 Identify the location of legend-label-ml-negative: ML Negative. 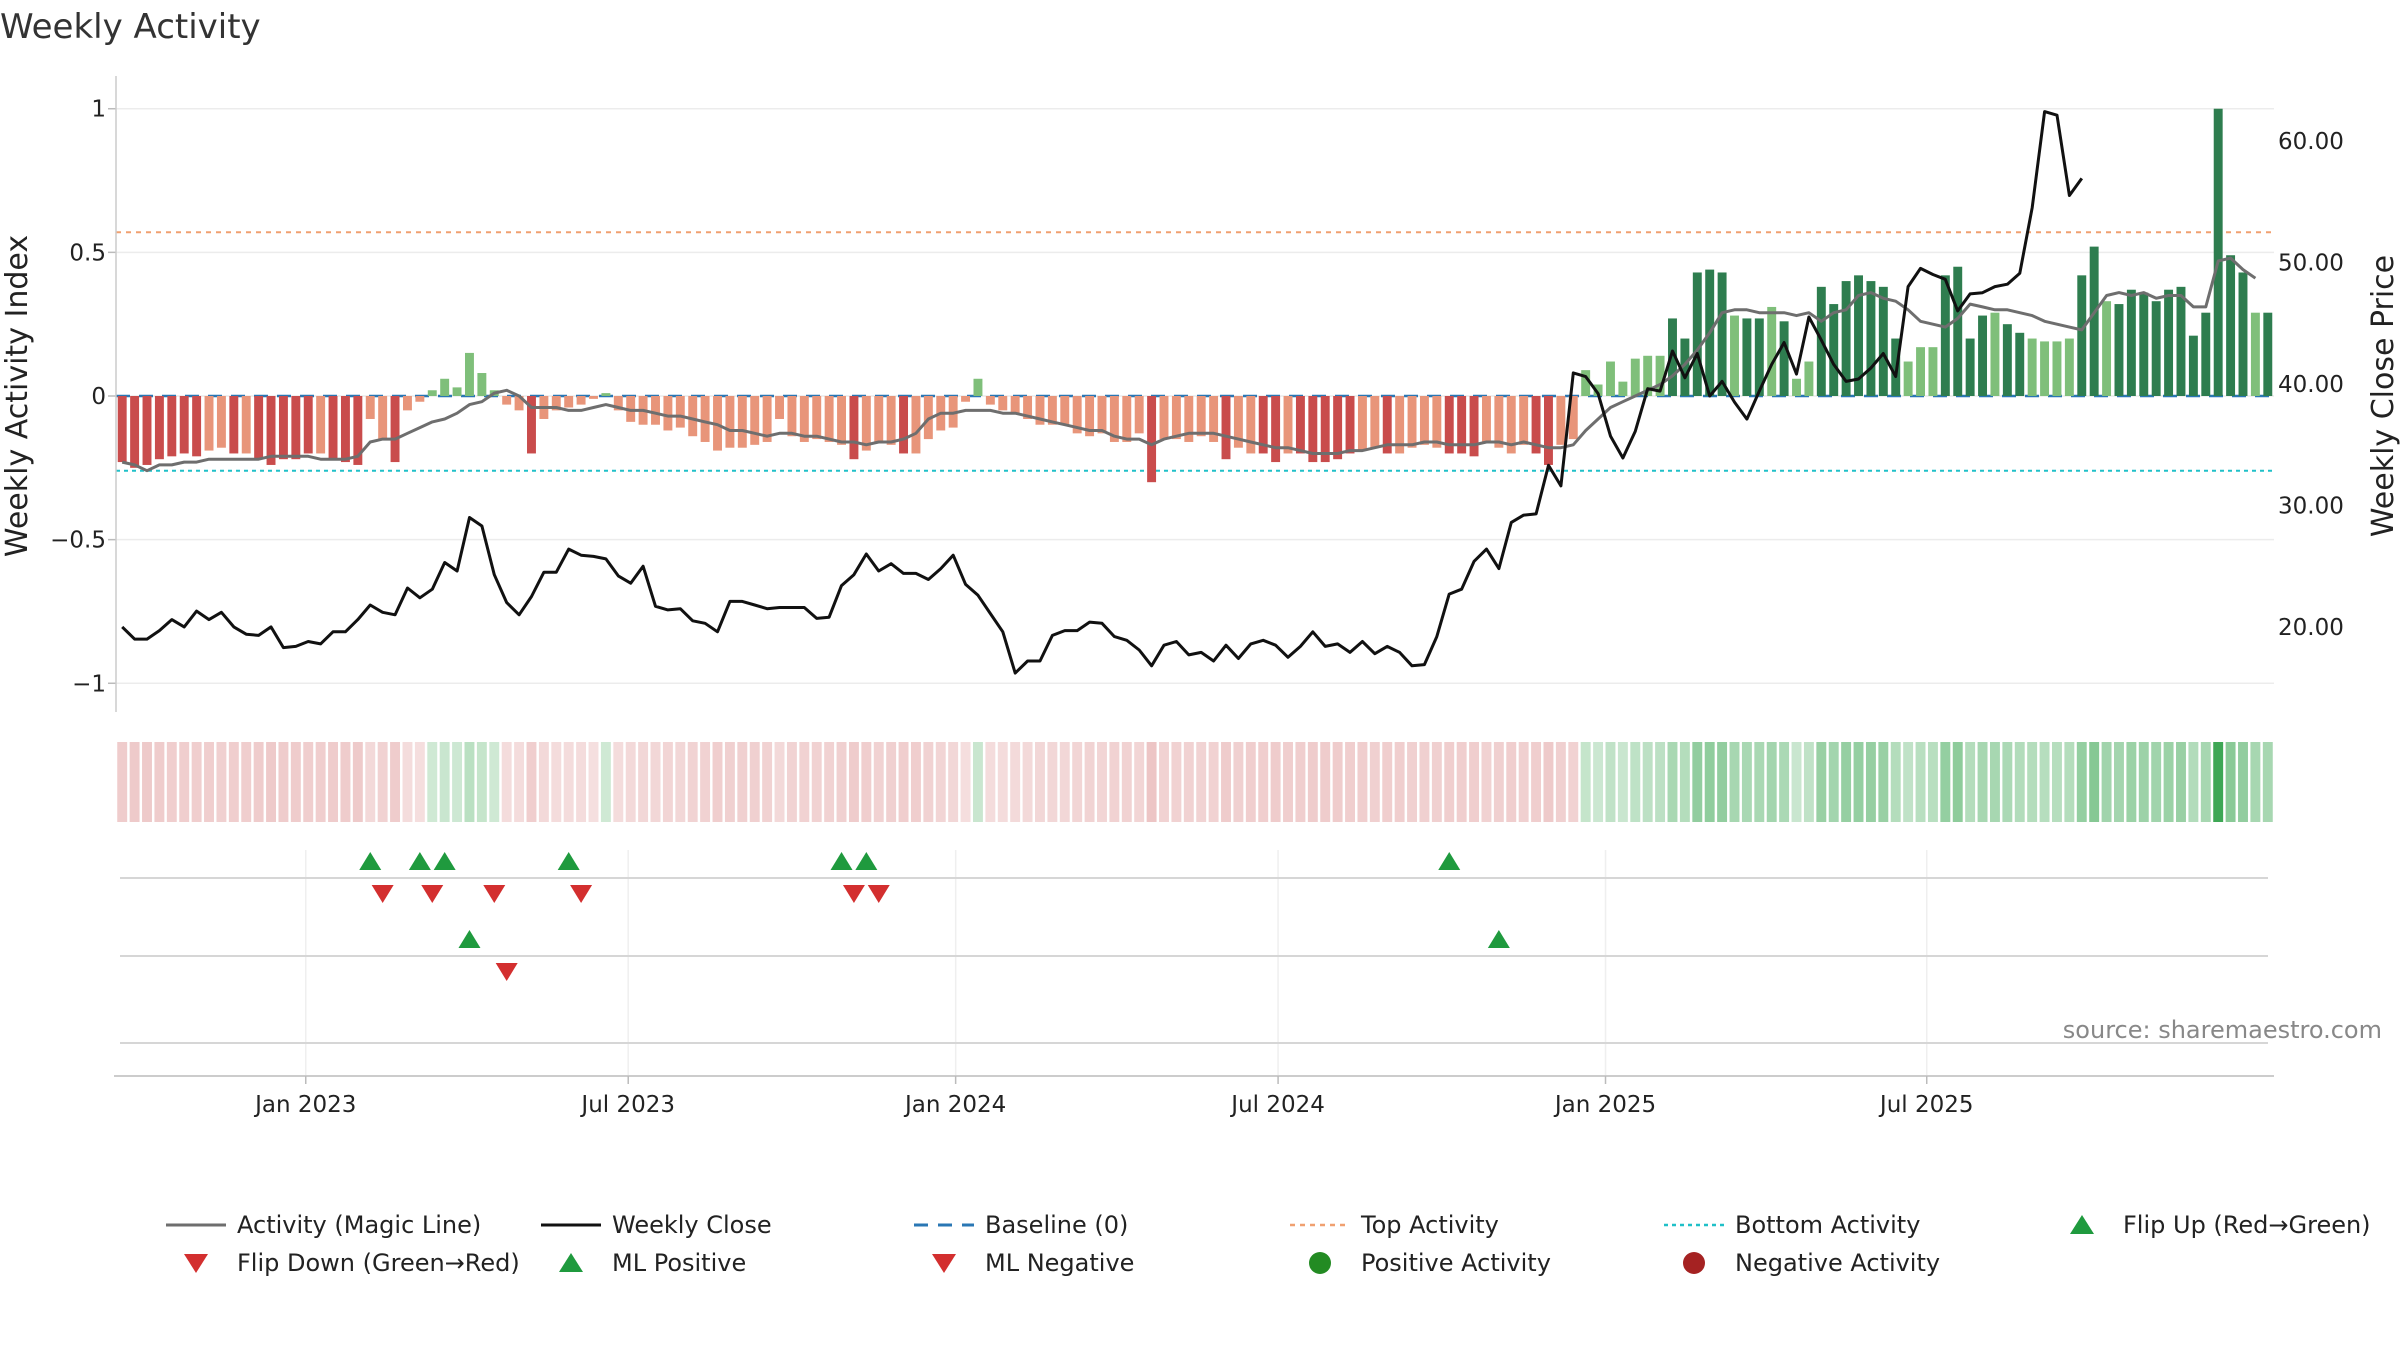
(1059, 1263).